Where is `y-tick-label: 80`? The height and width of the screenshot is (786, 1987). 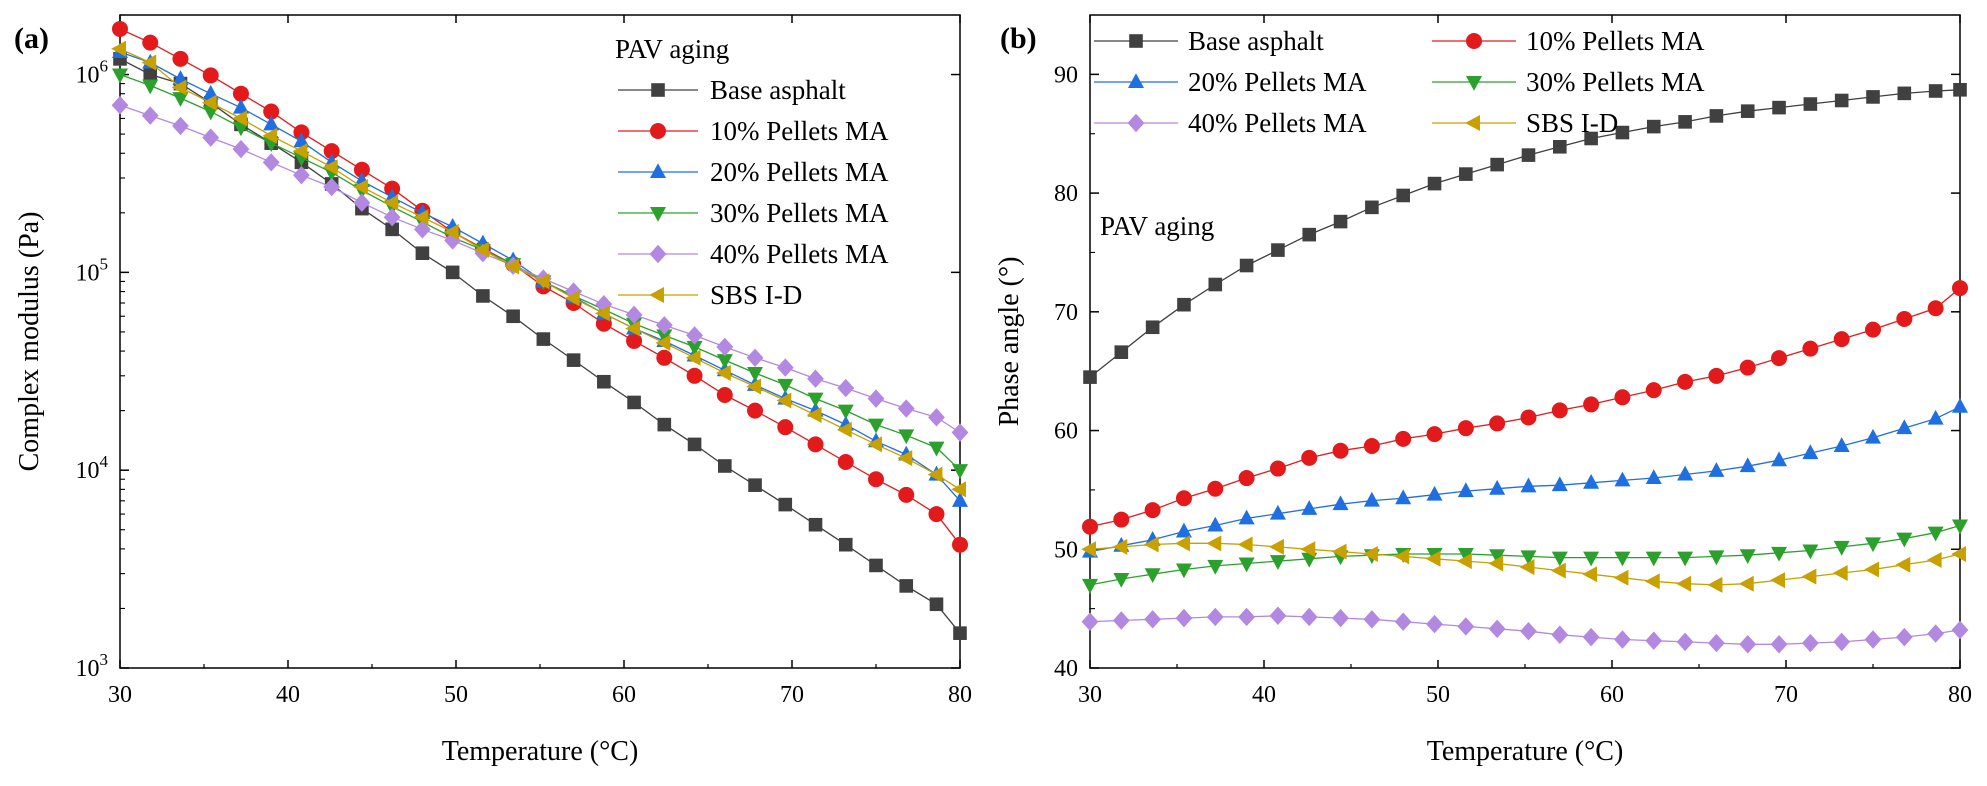
y-tick-label: 80 is located at coordinates (1066, 194).